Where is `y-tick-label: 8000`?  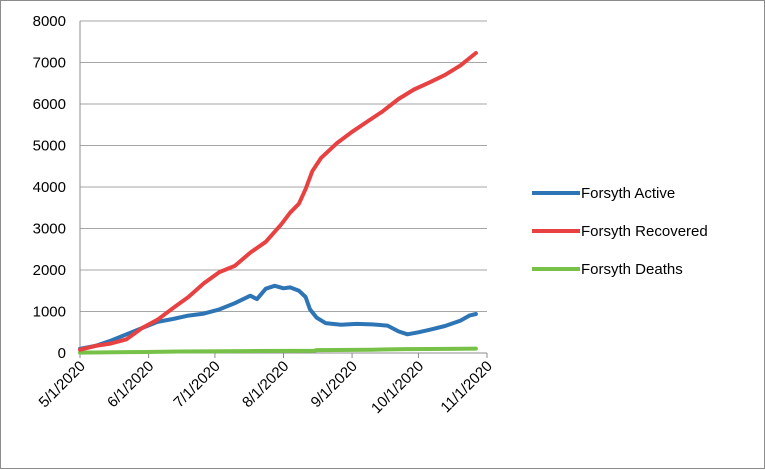
y-tick-label: 8000 is located at coordinates (49, 21).